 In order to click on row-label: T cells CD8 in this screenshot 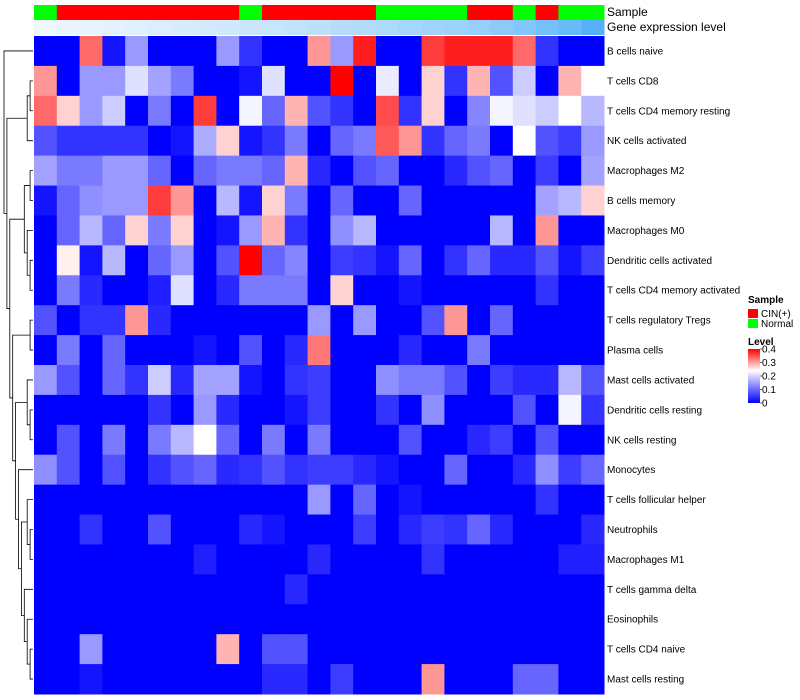, I will do `click(633, 81)`.